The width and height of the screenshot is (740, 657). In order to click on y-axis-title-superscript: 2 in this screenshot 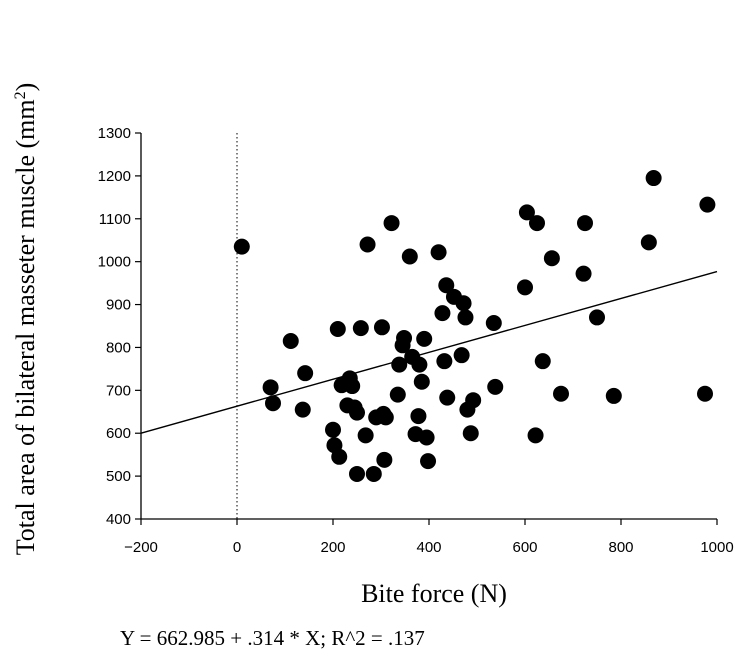, I will do `click(20, 95)`.